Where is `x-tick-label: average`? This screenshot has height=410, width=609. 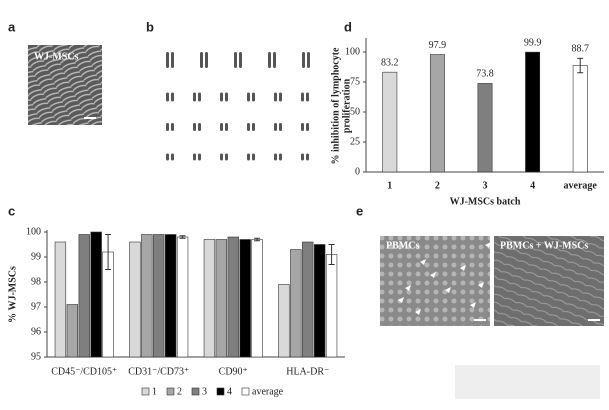
x-tick-label: average is located at coordinates (581, 185).